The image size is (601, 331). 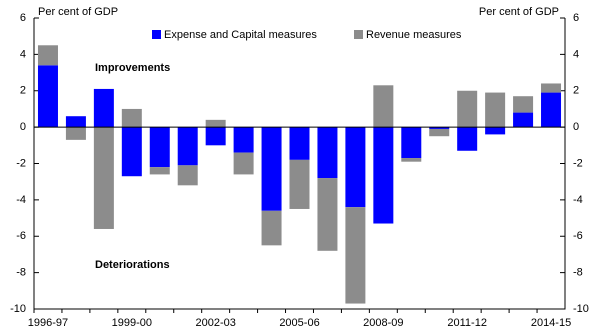 What do you see at coordinates (519, 12) in the screenshot?
I see `y2-axis-label: Per cent of GDP` at bounding box center [519, 12].